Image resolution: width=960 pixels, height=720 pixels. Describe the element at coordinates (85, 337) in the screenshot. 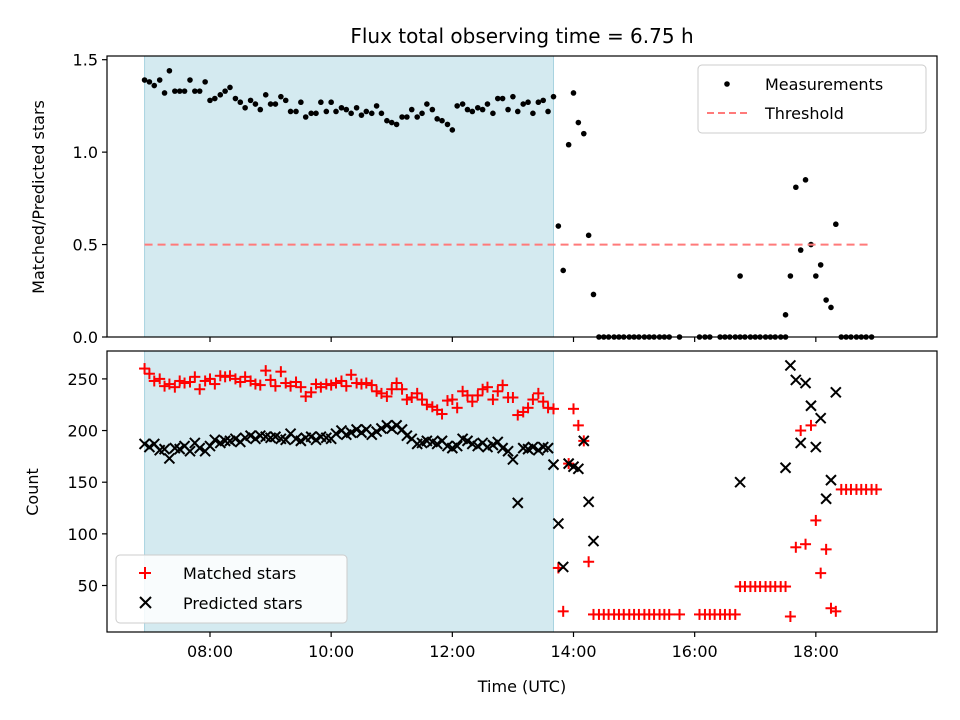

I see `y-tick-label: 0.0` at that location.